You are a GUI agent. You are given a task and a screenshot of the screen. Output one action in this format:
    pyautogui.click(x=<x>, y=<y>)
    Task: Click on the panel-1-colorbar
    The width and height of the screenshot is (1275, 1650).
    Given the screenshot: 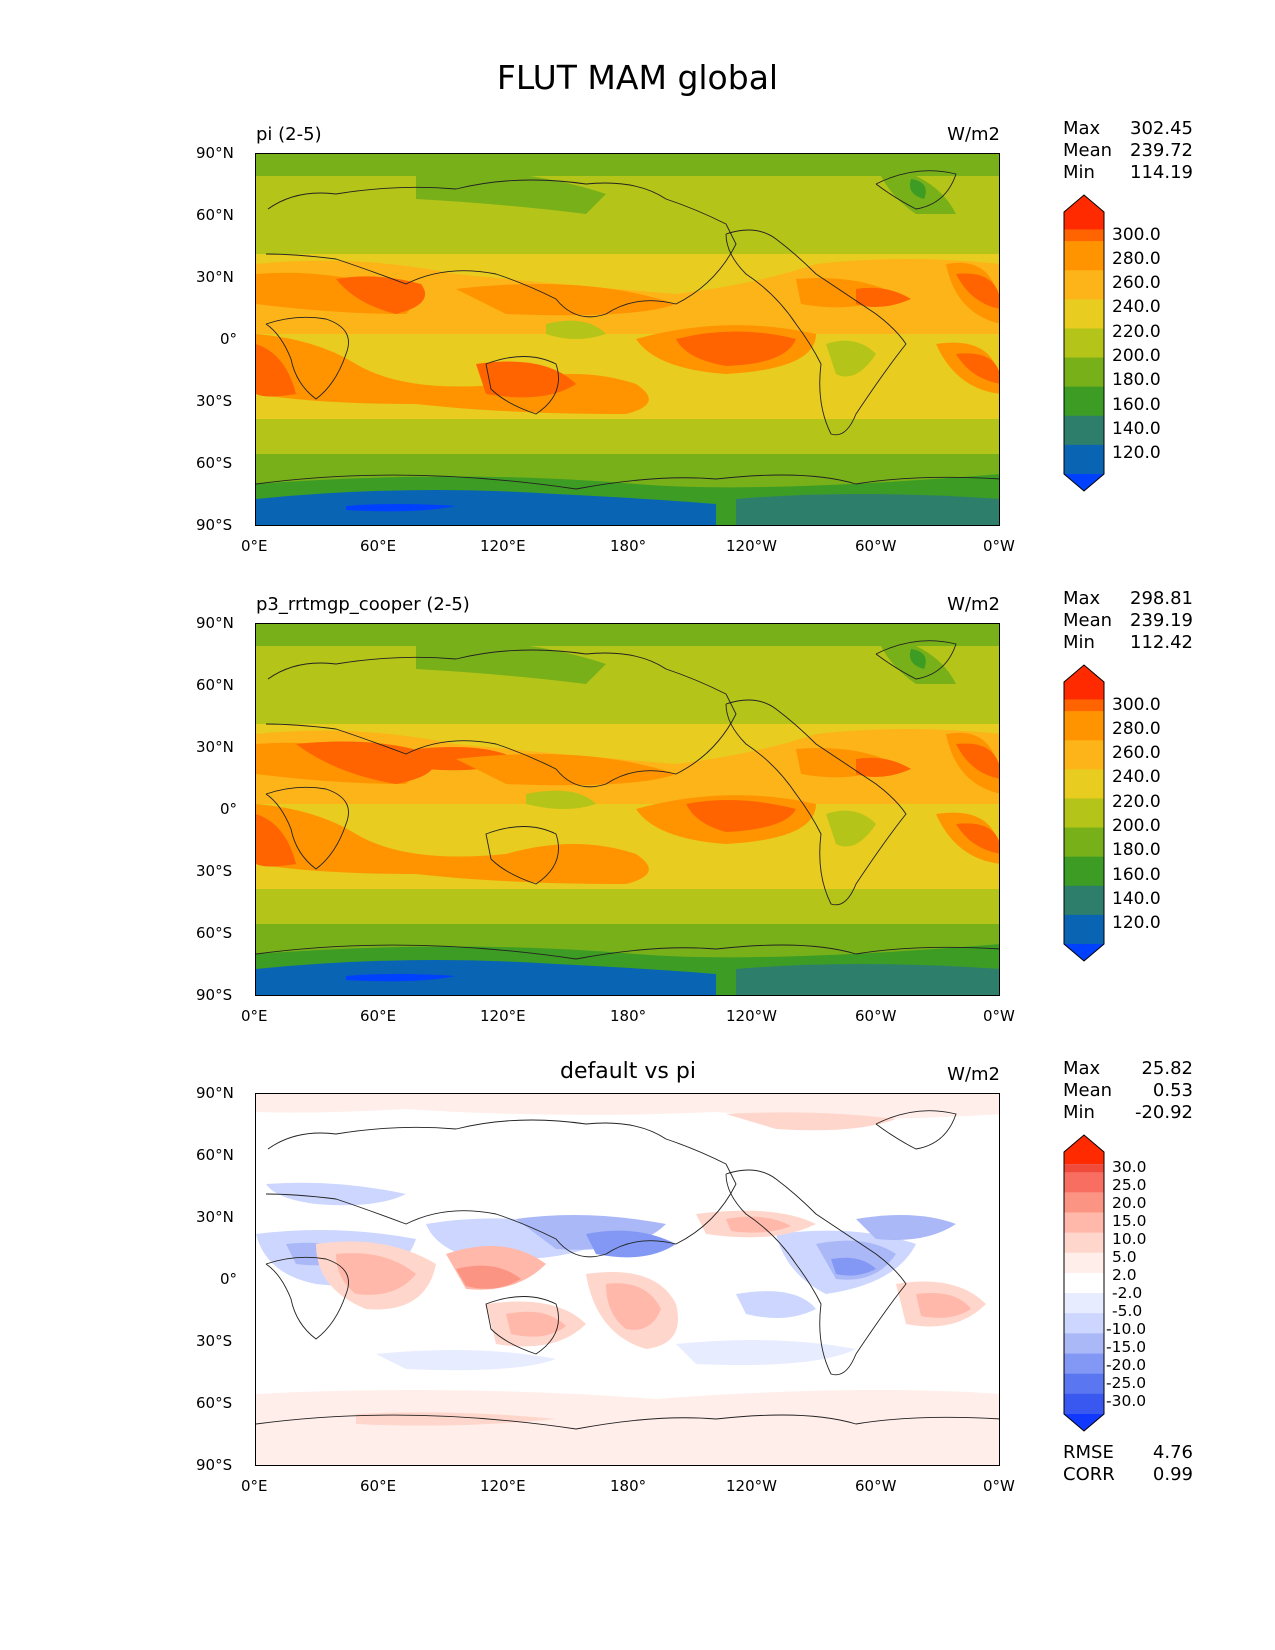 What is the action you would take?
    pyautogui.click(x=1084, y=343)
    